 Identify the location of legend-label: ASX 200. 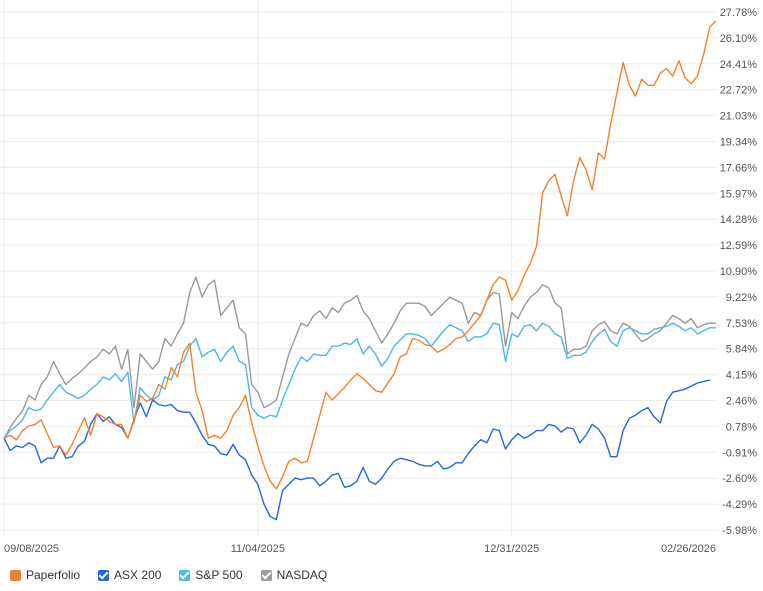
(138, 575).